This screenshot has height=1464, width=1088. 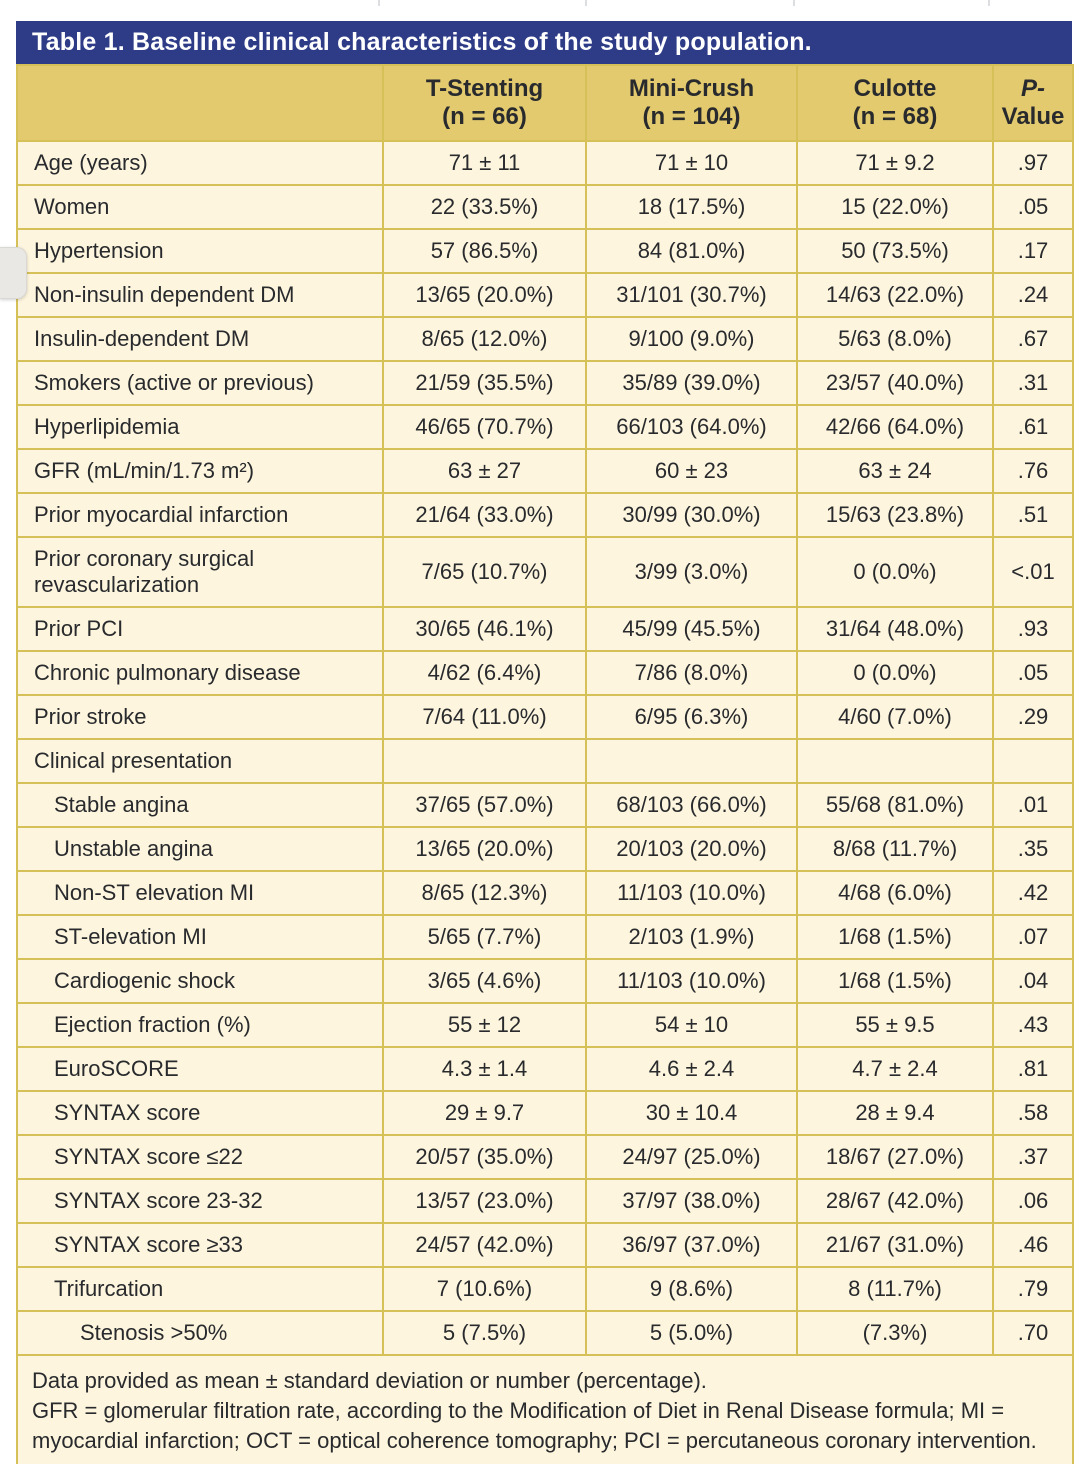 I want to click on header-mini-crush-name: Mini-Crush, so click(x=691, y=88).